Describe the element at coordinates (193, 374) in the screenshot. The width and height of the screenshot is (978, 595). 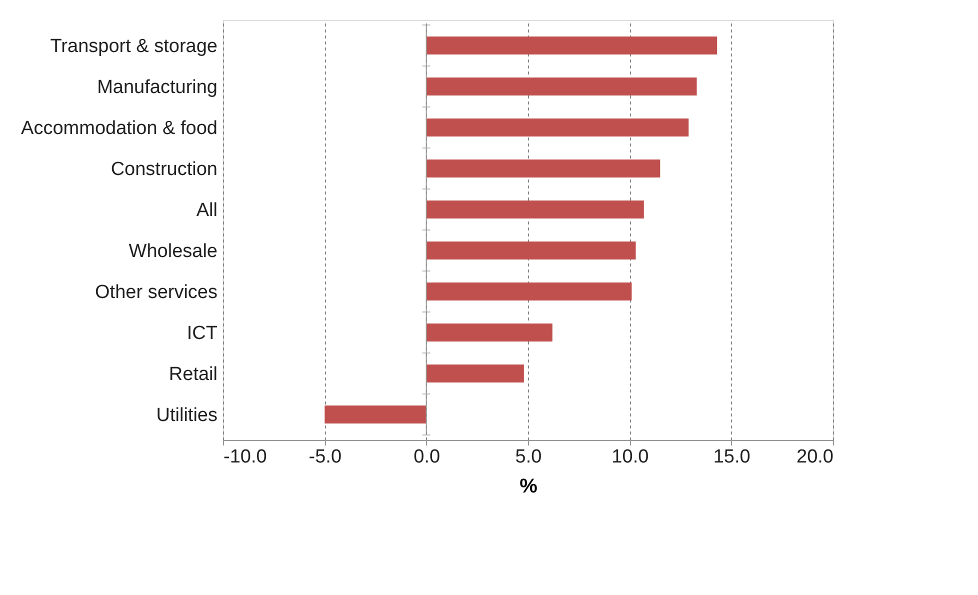
I see `y-tick-label: Retail` at that location.